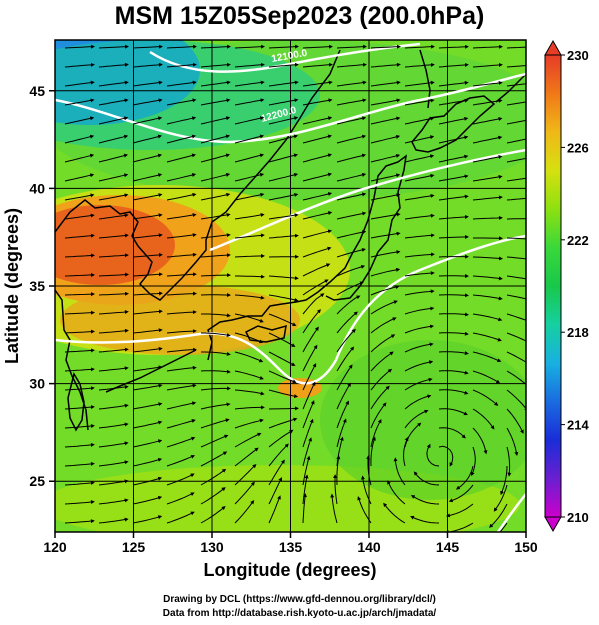 Image resolution: width=599 pixels, height=625 pixels. I want to click on colorbar-tick-label: 210, so click(578, 517).